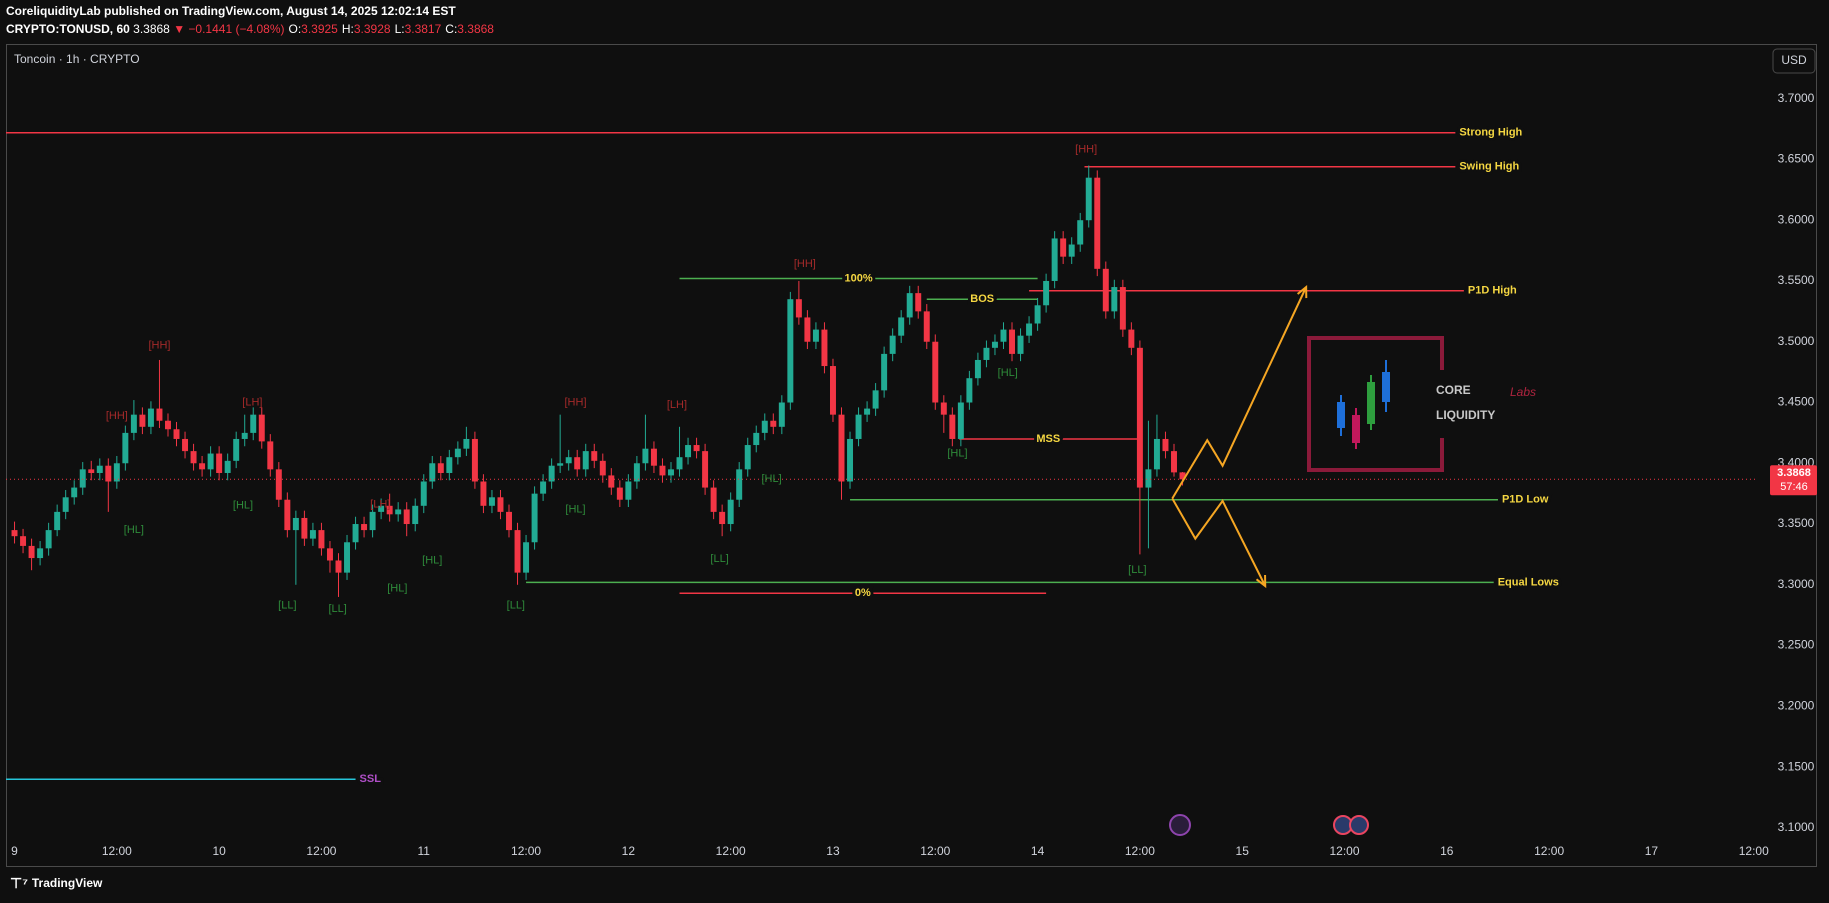 This screenshot has height=903, width=1829. I want to click on y-tick-label: 3.7000, so click(1796, 98).